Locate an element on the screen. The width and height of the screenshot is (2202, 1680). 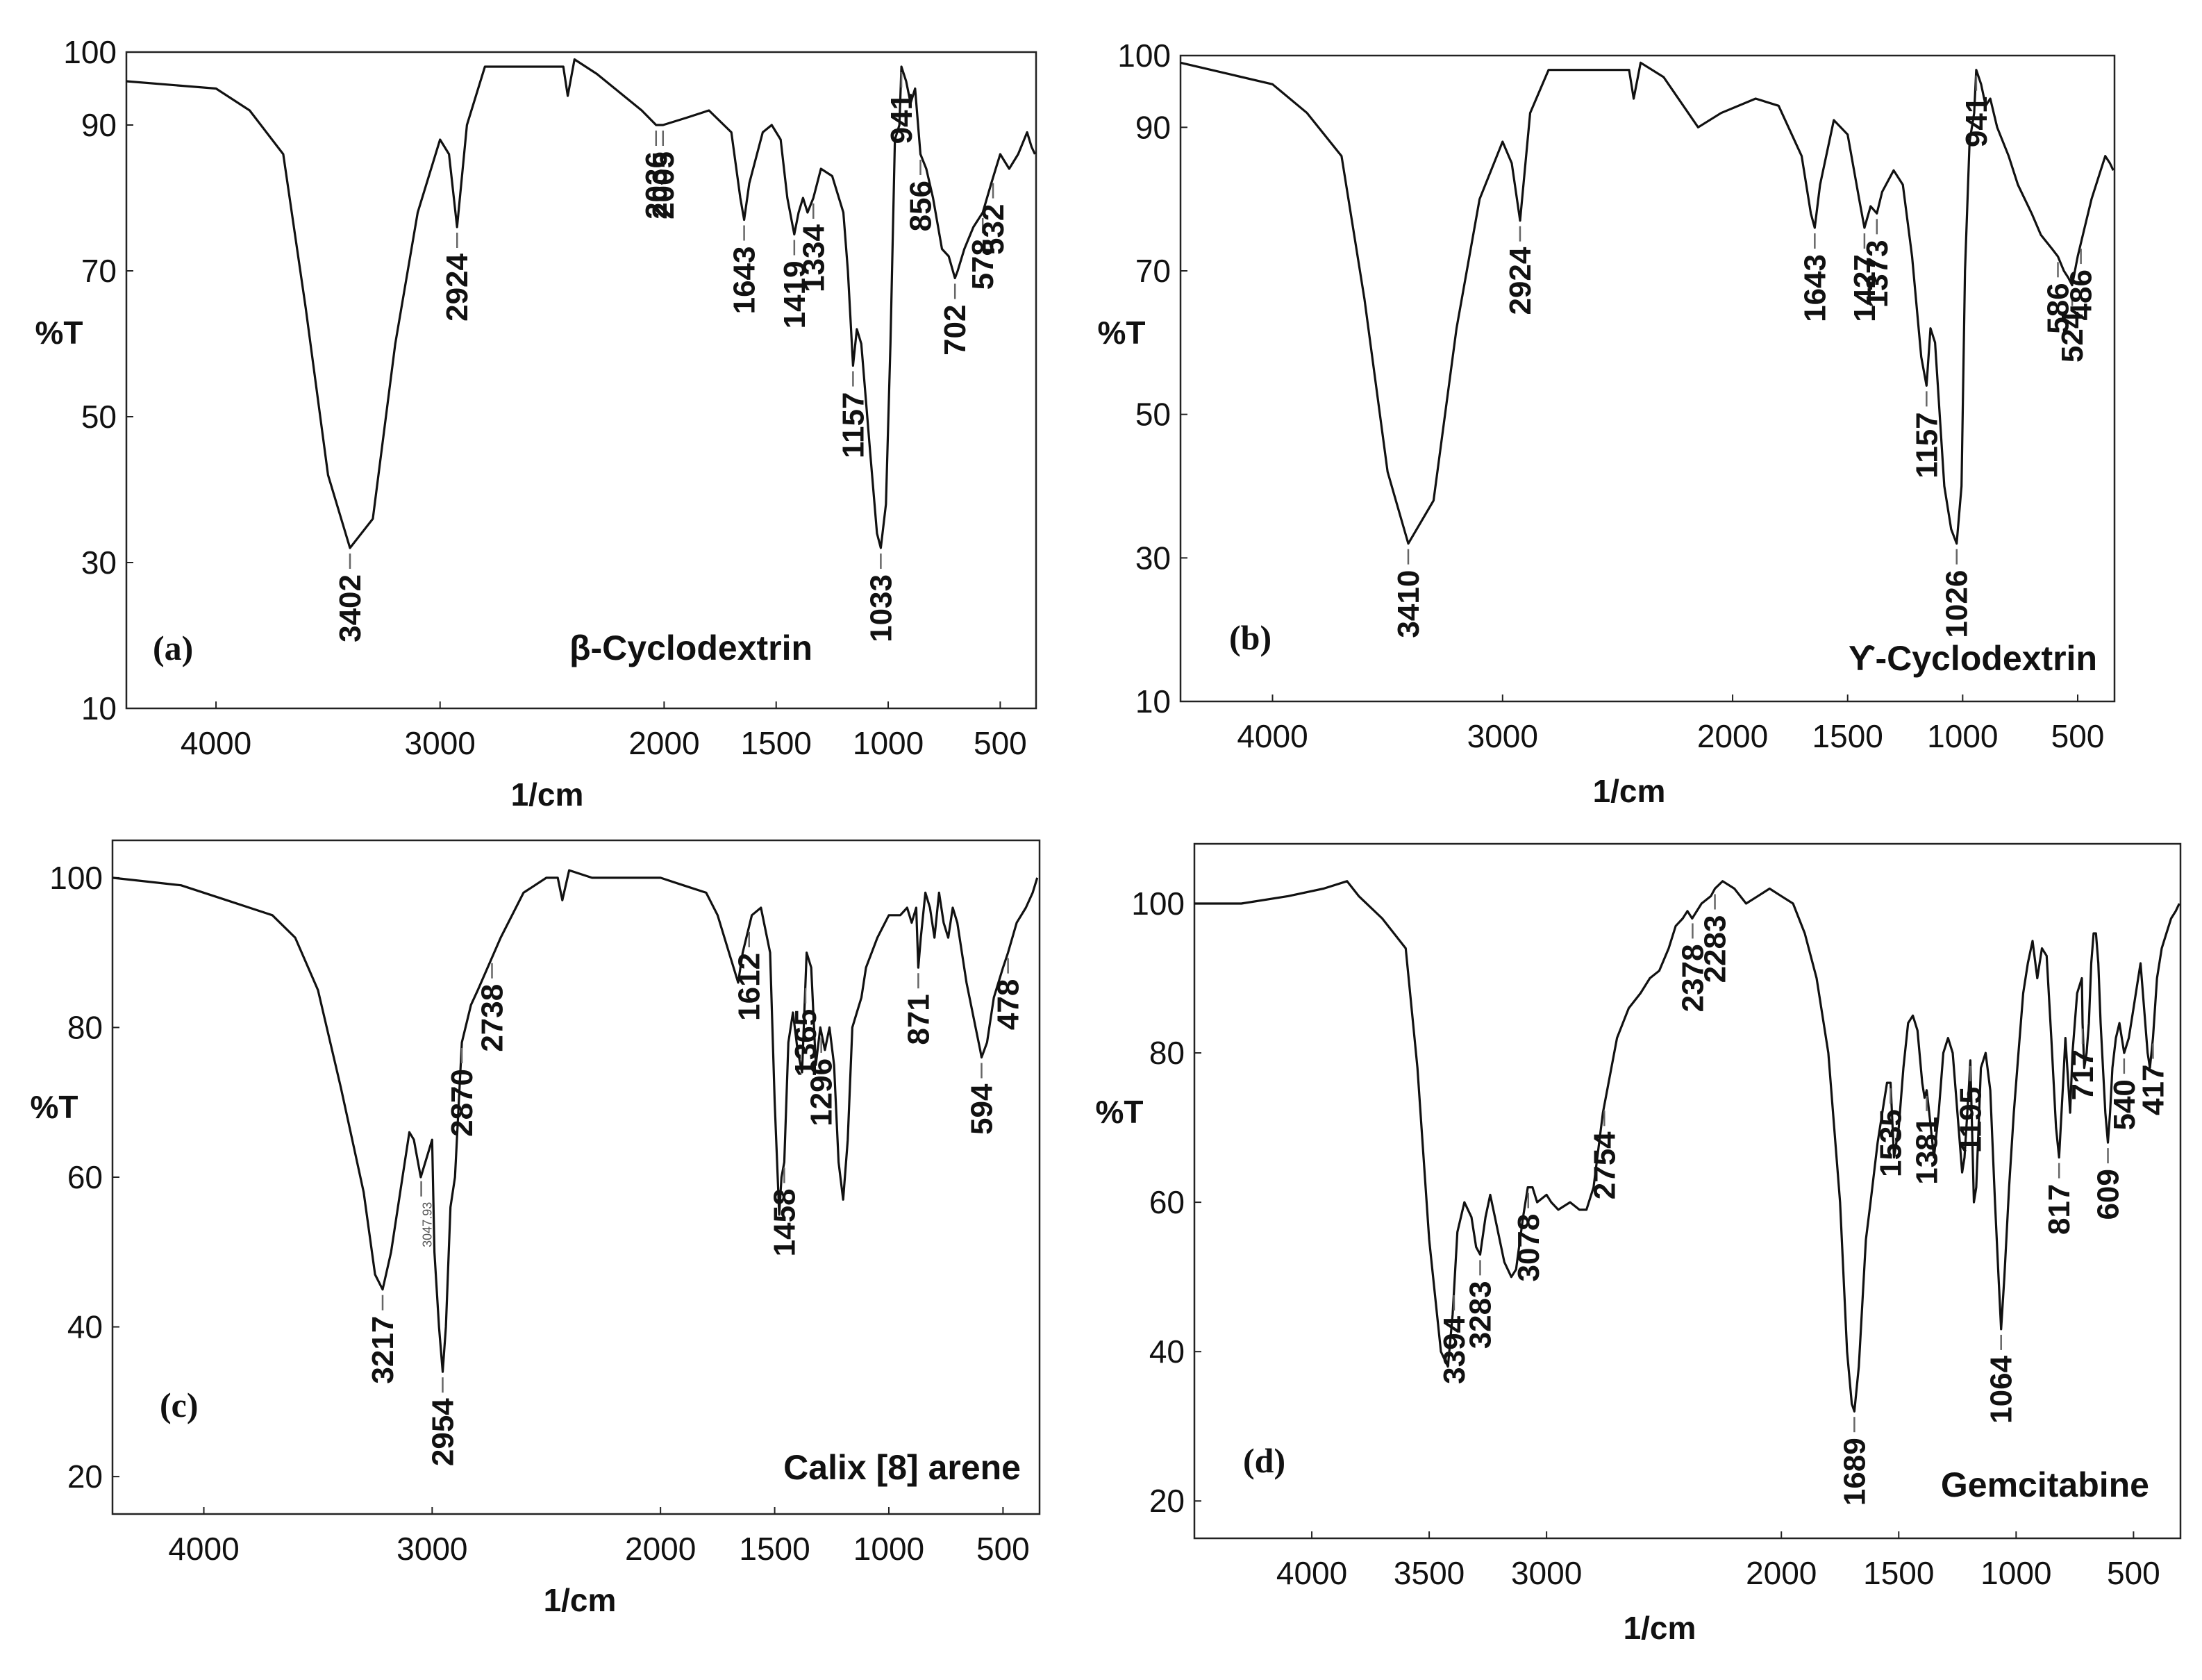
panel-d-title: Gemcitabine is located at coordinates (2045, 1484).